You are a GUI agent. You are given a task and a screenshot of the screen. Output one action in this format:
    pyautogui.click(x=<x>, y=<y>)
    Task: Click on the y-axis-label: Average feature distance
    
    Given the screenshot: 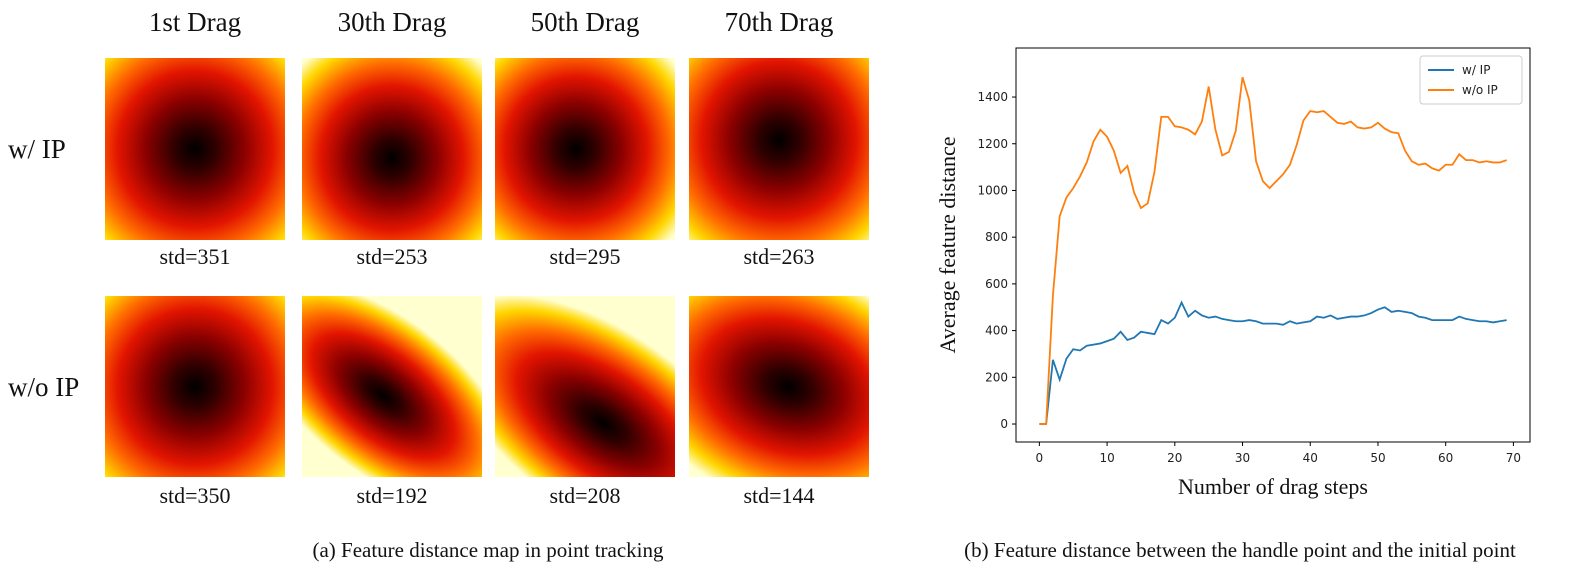 What is the action you would take?
    pyautogui.click(x=947, y=244)
    